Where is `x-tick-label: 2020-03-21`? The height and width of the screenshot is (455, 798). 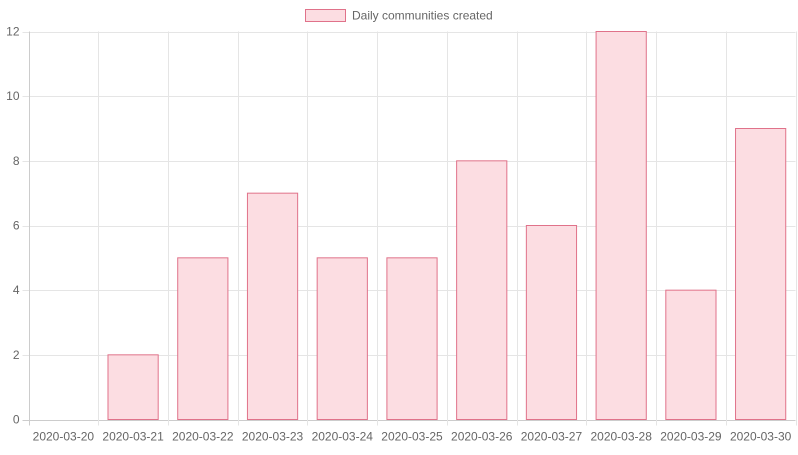 x-tick-label: 2020-03-21 is located at coordinates (133, 437).